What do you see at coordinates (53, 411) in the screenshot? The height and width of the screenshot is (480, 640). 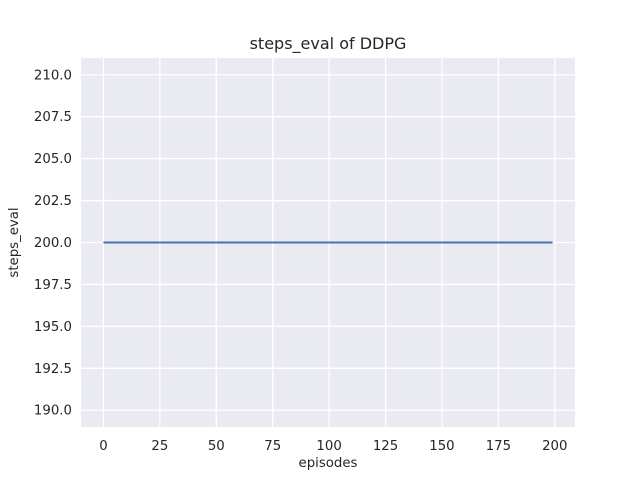 I see `y-tick-label: 190.0` at bounding box center [53, 411].